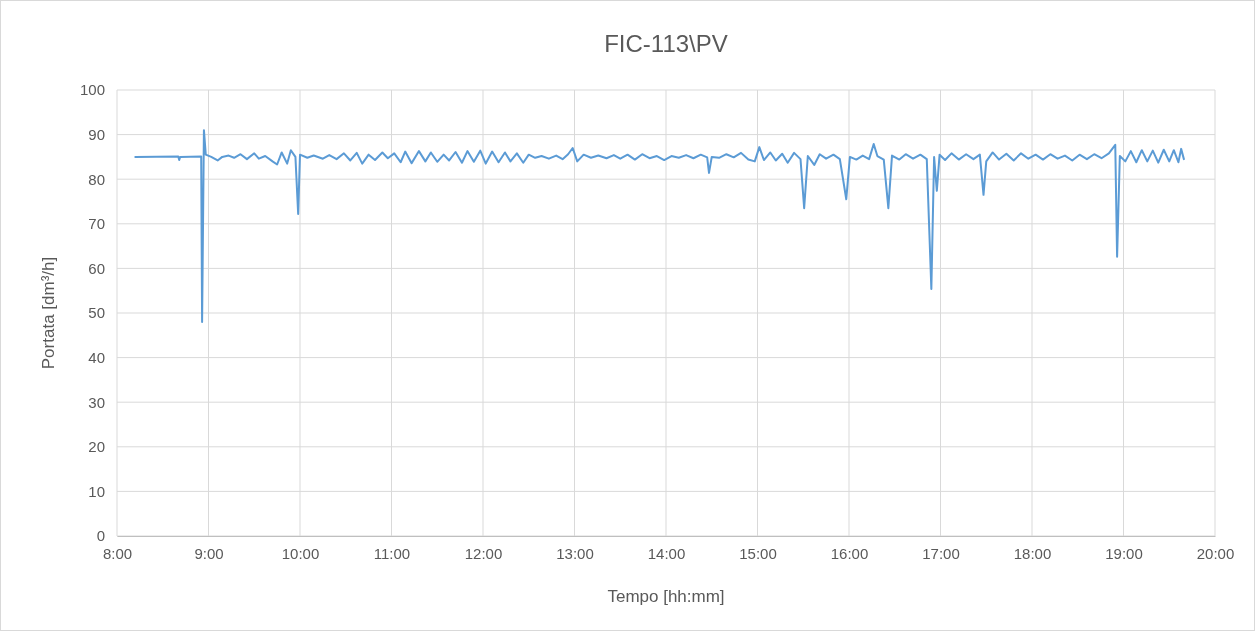  Describe the element at coordinates (96, 402) in the screenshot. I see `y-tick-label: 30` at that location.